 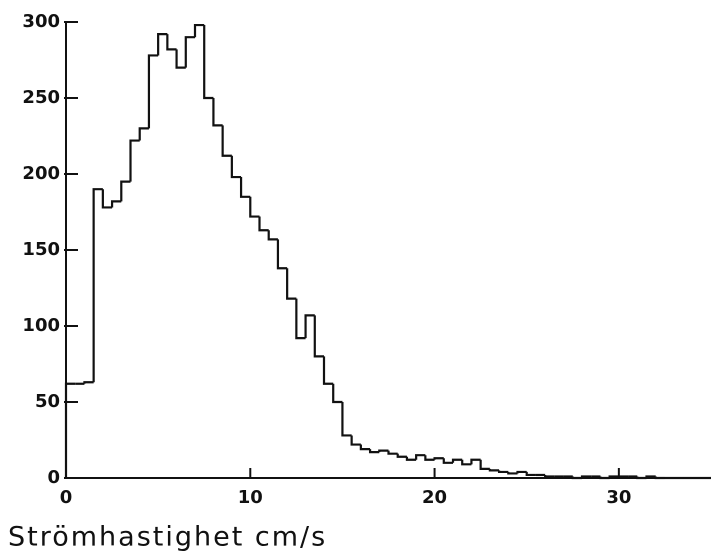 What do you see at coordinates (41, 325) in the screenshot?
I see `y-tick-label: 100` at bounding box center [41, 325].